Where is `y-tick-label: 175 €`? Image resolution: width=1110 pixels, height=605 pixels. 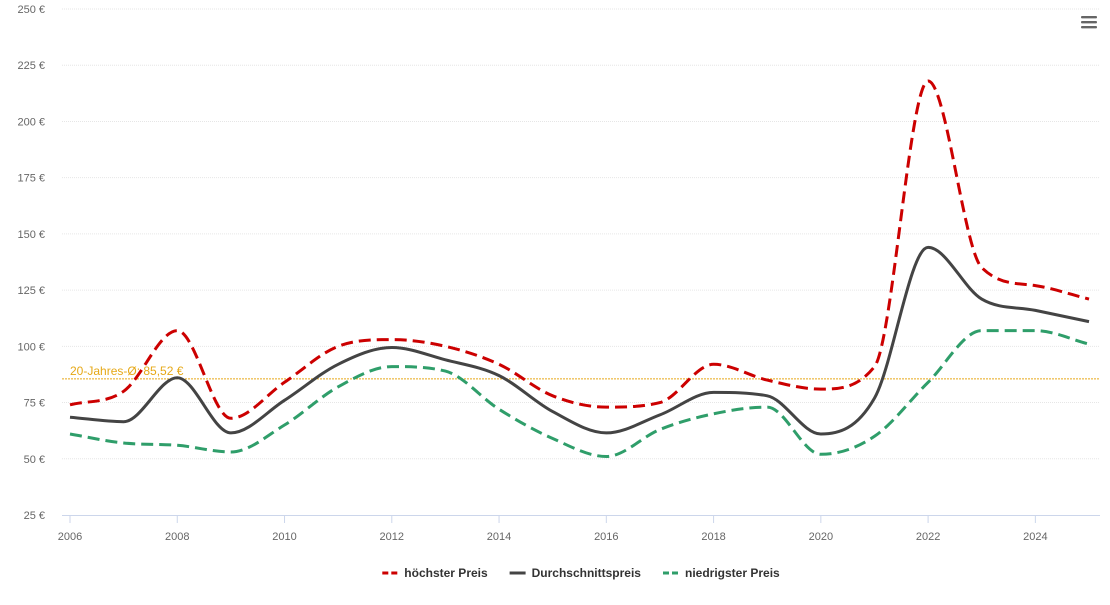 y-tick-label: 175 € is located at coordinates (31, 179).